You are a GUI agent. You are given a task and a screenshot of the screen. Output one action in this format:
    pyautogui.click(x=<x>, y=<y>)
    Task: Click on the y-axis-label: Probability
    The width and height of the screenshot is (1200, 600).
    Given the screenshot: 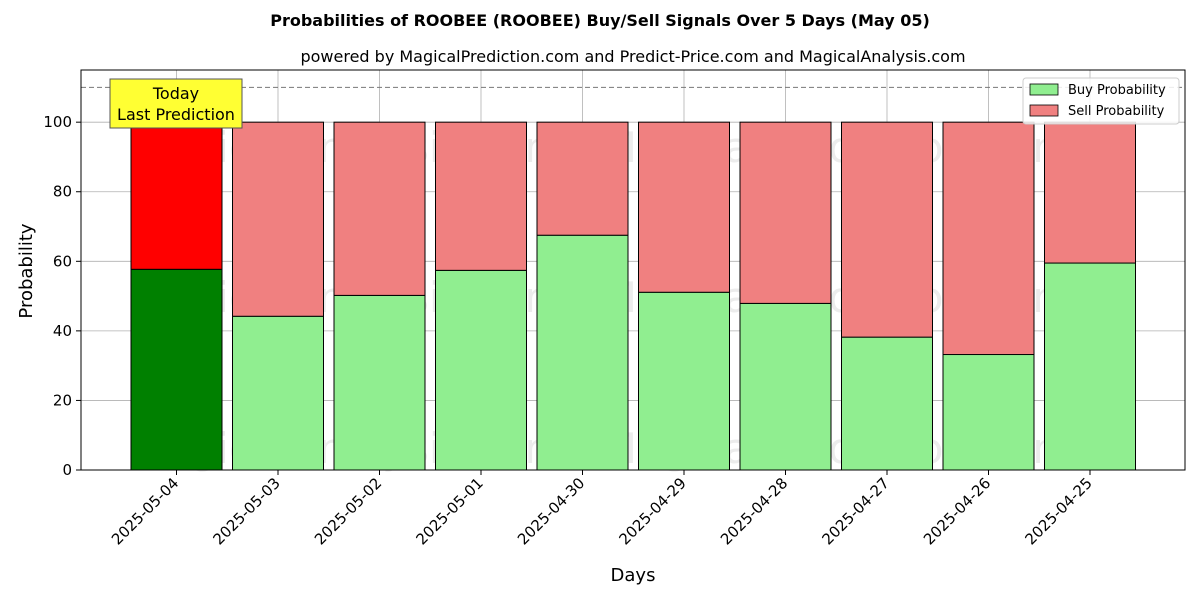 What is the action you would take?
    pyautogui.click(x=26, y=270)
    